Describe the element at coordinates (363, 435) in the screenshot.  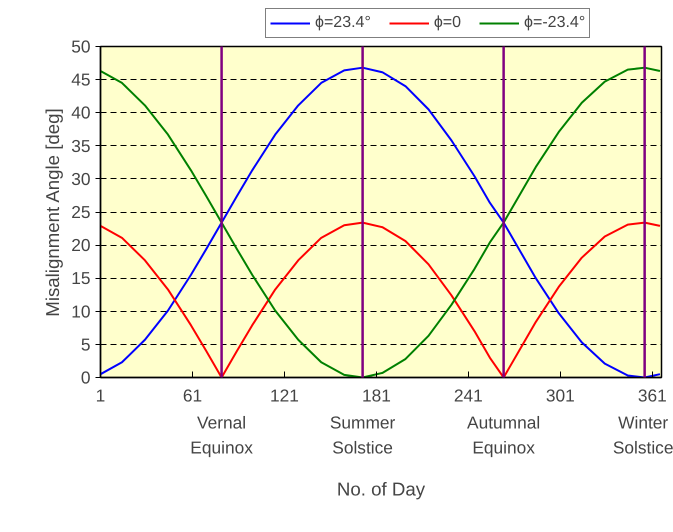
I see `ref-line-label: Summer Solstice` at that location.